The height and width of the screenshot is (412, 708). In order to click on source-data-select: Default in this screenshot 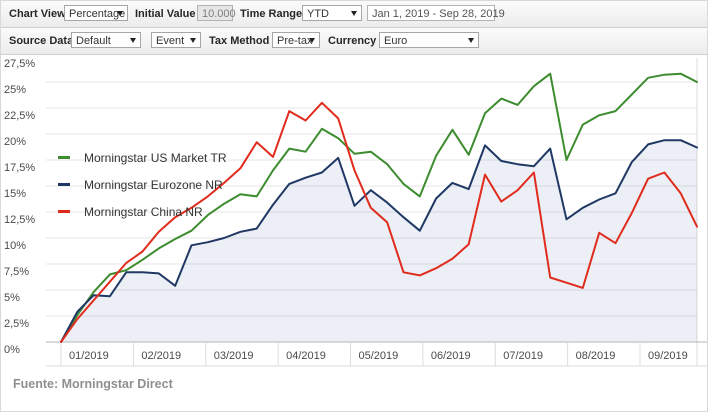, I will do `click(106, 40)`.